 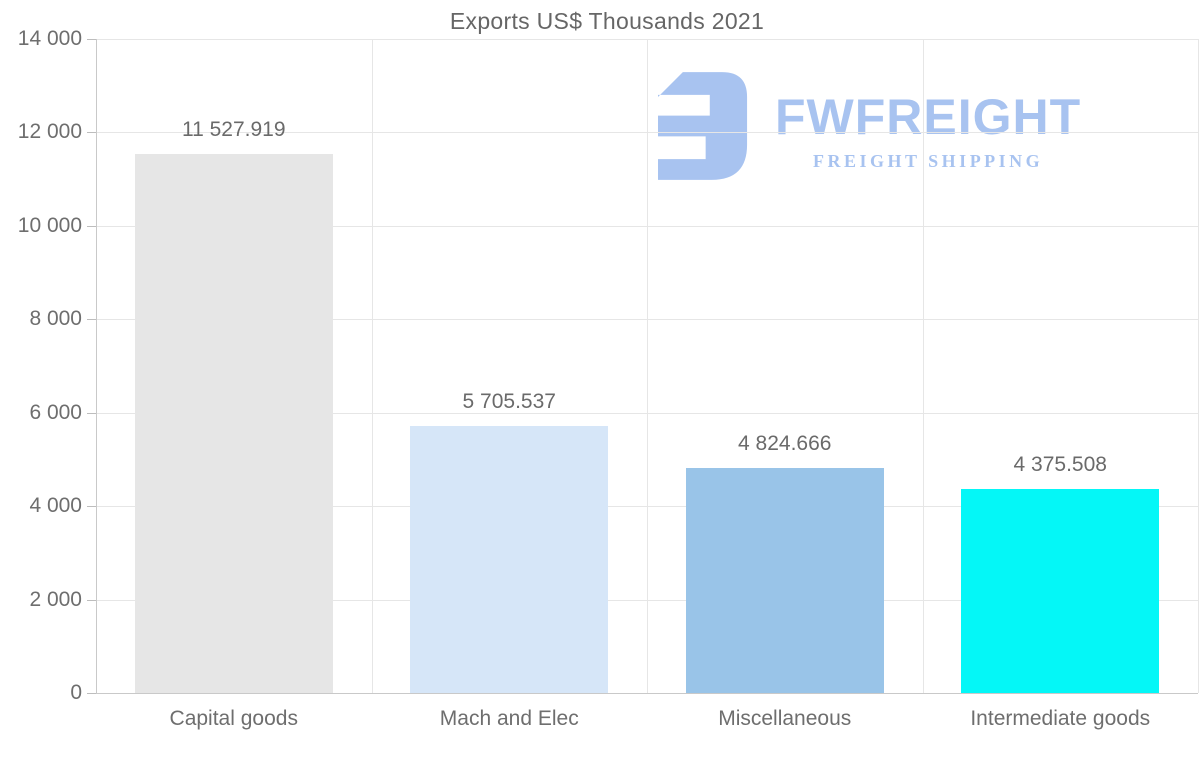 What do you see at coordinates (96, 366) in the screenshot?
I see `y-axis-line` at bounding box center [96, 366].